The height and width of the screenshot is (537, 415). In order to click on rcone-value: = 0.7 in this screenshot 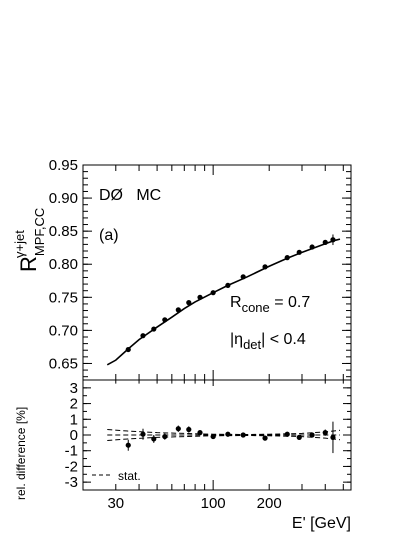, I will do `click(290, 302)`.